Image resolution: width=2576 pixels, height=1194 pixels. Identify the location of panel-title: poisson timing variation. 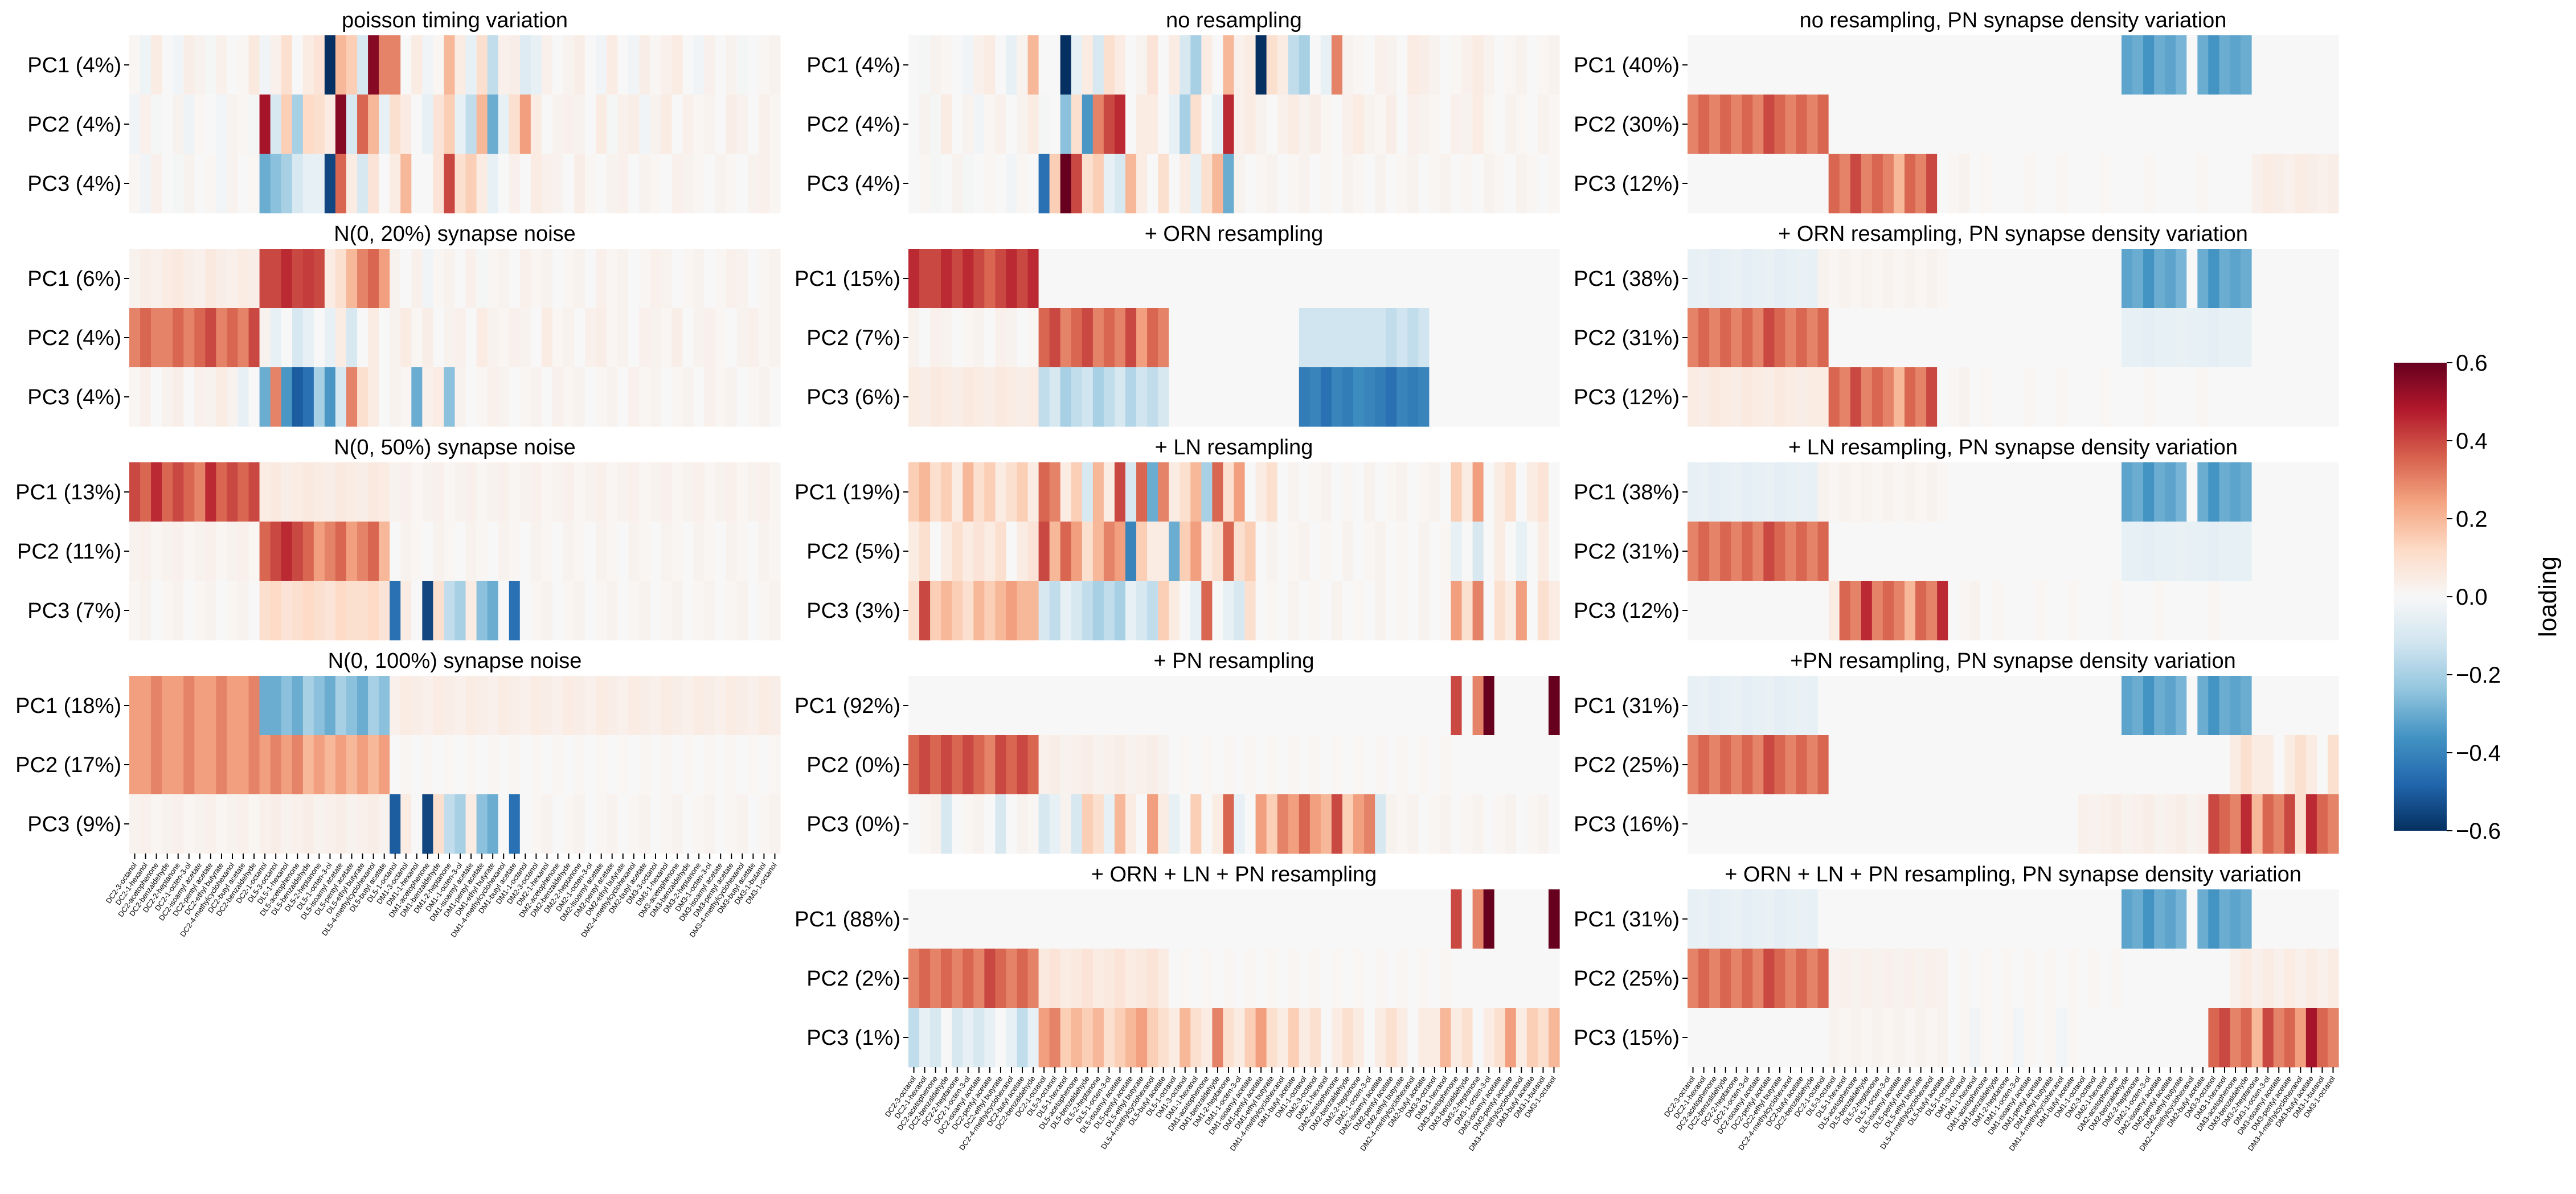
(455, 20).